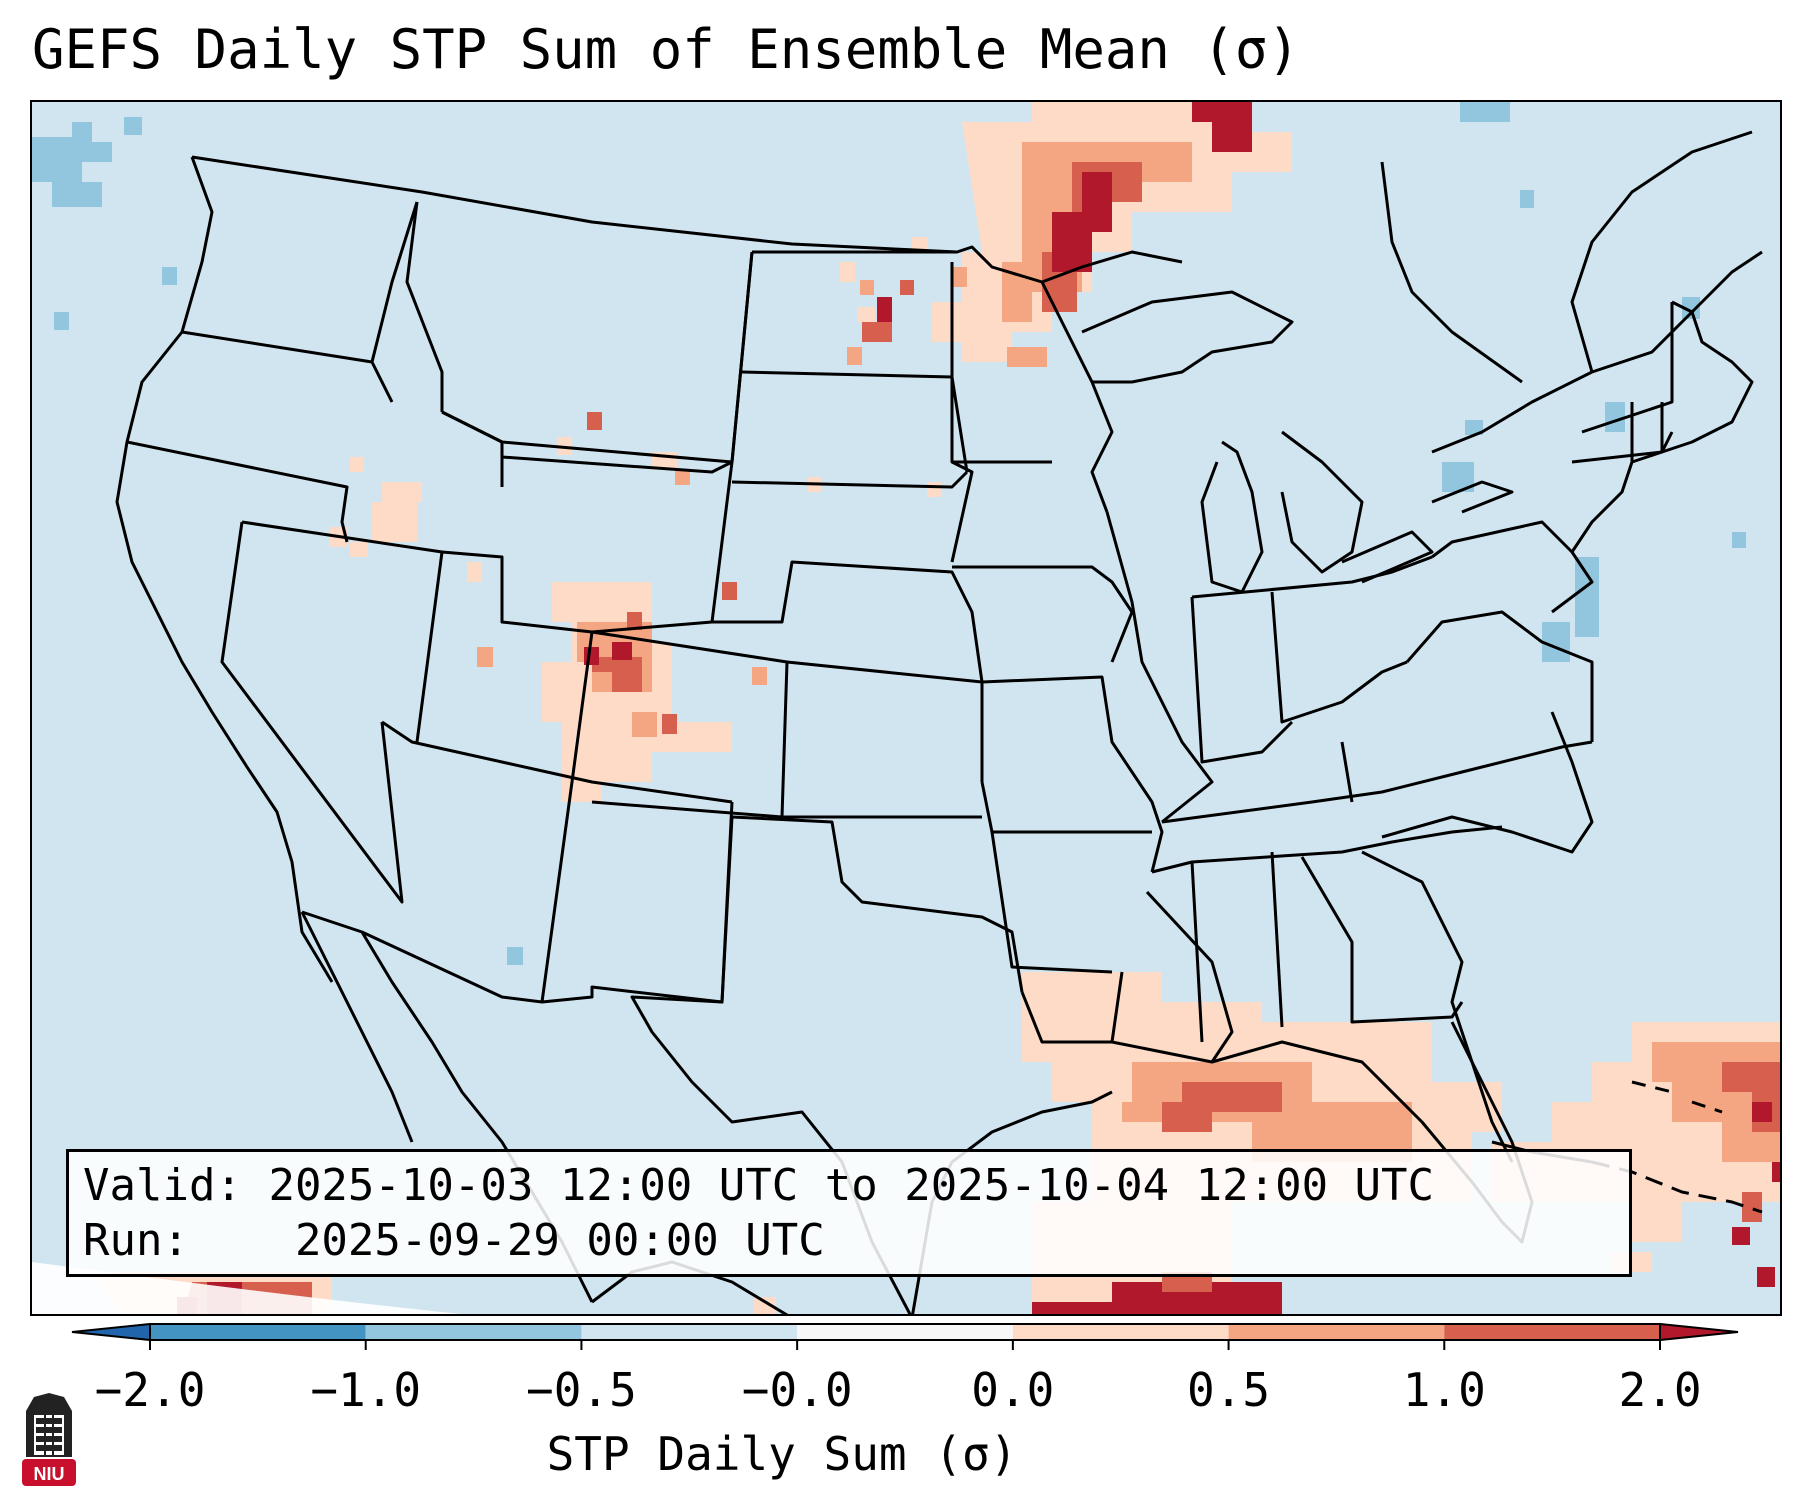  What do you see at coordinates (1229, 1390) in the screenshot?
I see `colorbar-tick-label: 0.5` at bounding box center [1229, 1390].